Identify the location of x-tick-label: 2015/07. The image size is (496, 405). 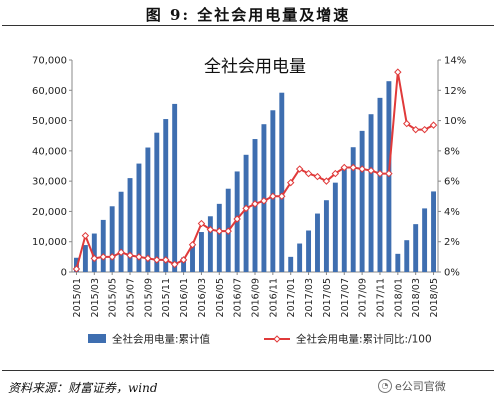
(131, 297).